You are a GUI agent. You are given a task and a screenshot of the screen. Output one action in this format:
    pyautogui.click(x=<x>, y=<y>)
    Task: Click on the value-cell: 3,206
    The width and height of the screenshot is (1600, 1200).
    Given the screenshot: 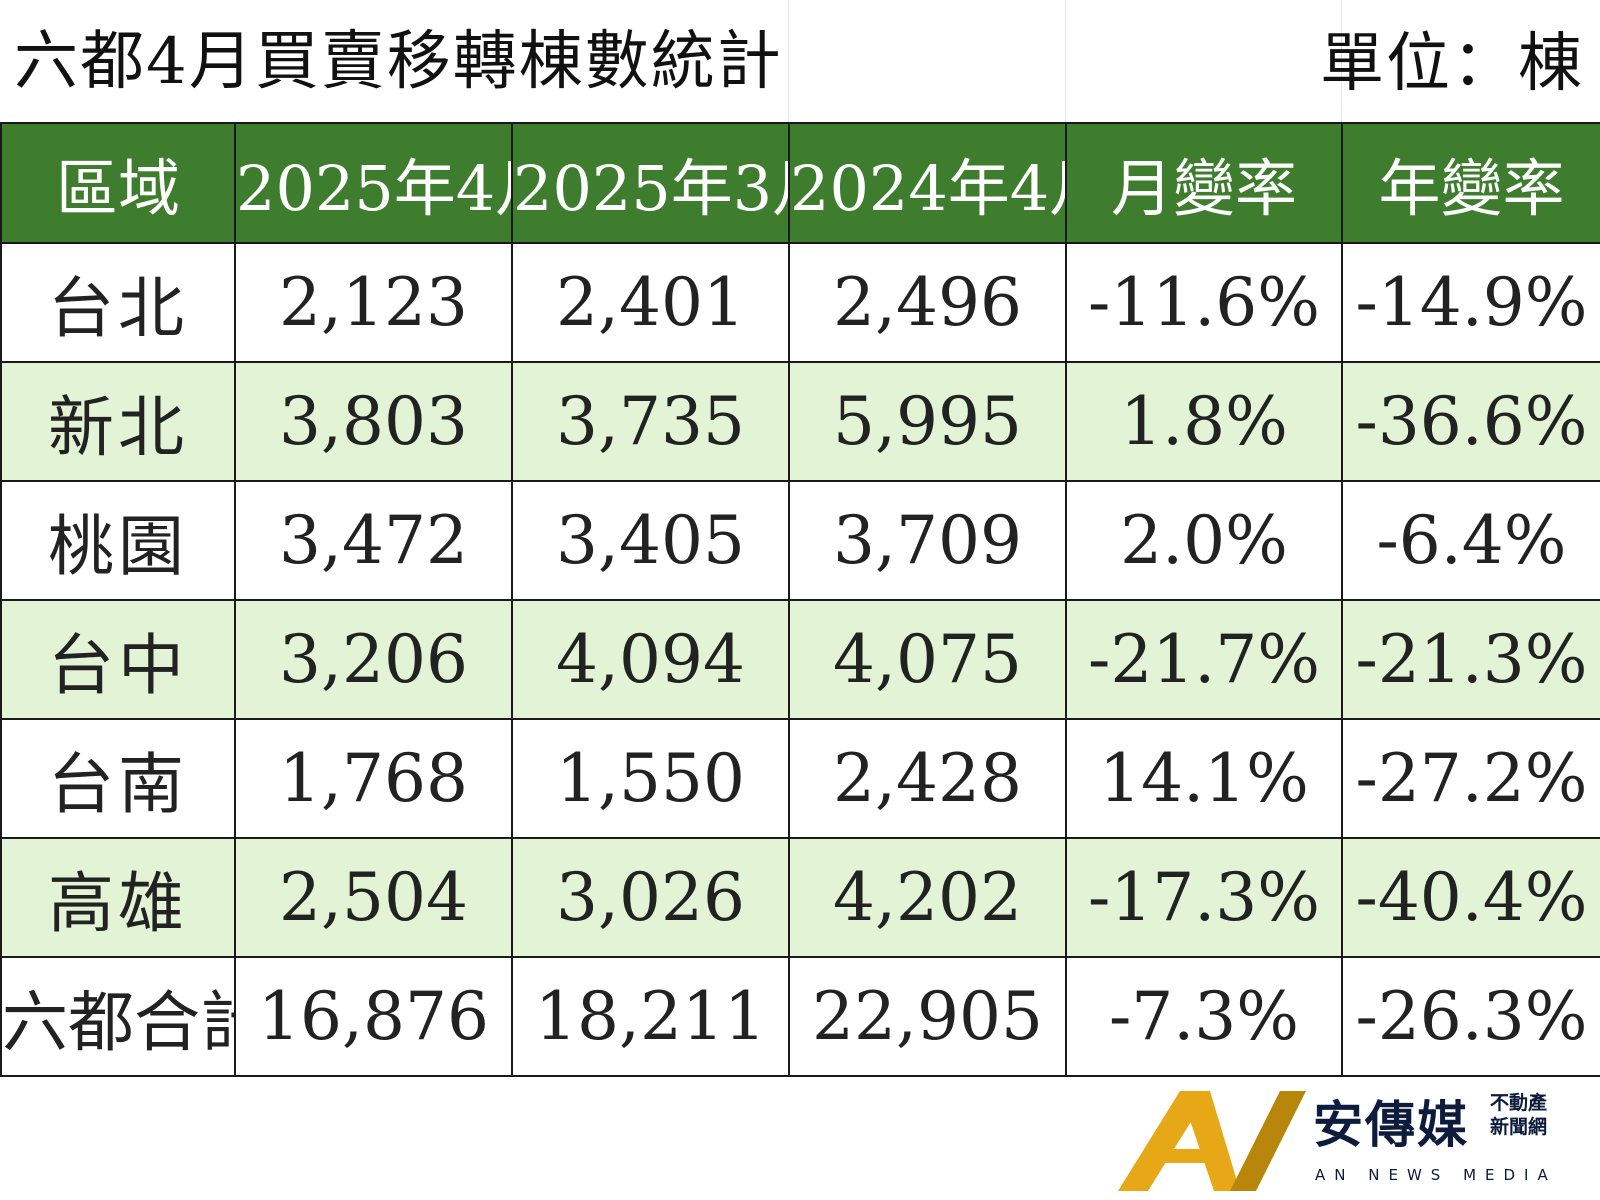 What is the action you would take?
    pyautogui.click(x=373, y=659)
    